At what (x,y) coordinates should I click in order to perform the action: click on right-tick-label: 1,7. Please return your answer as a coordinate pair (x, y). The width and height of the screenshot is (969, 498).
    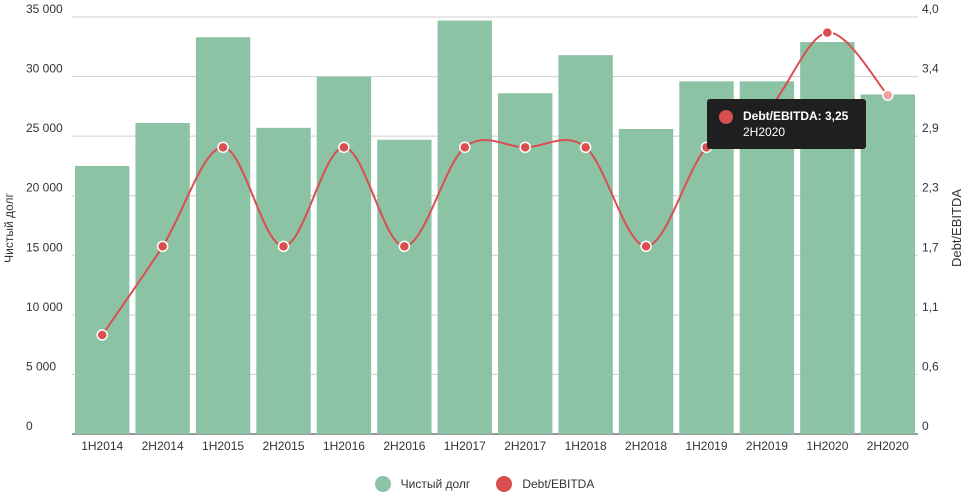
    Looking at the image, I should click on (930, 248).